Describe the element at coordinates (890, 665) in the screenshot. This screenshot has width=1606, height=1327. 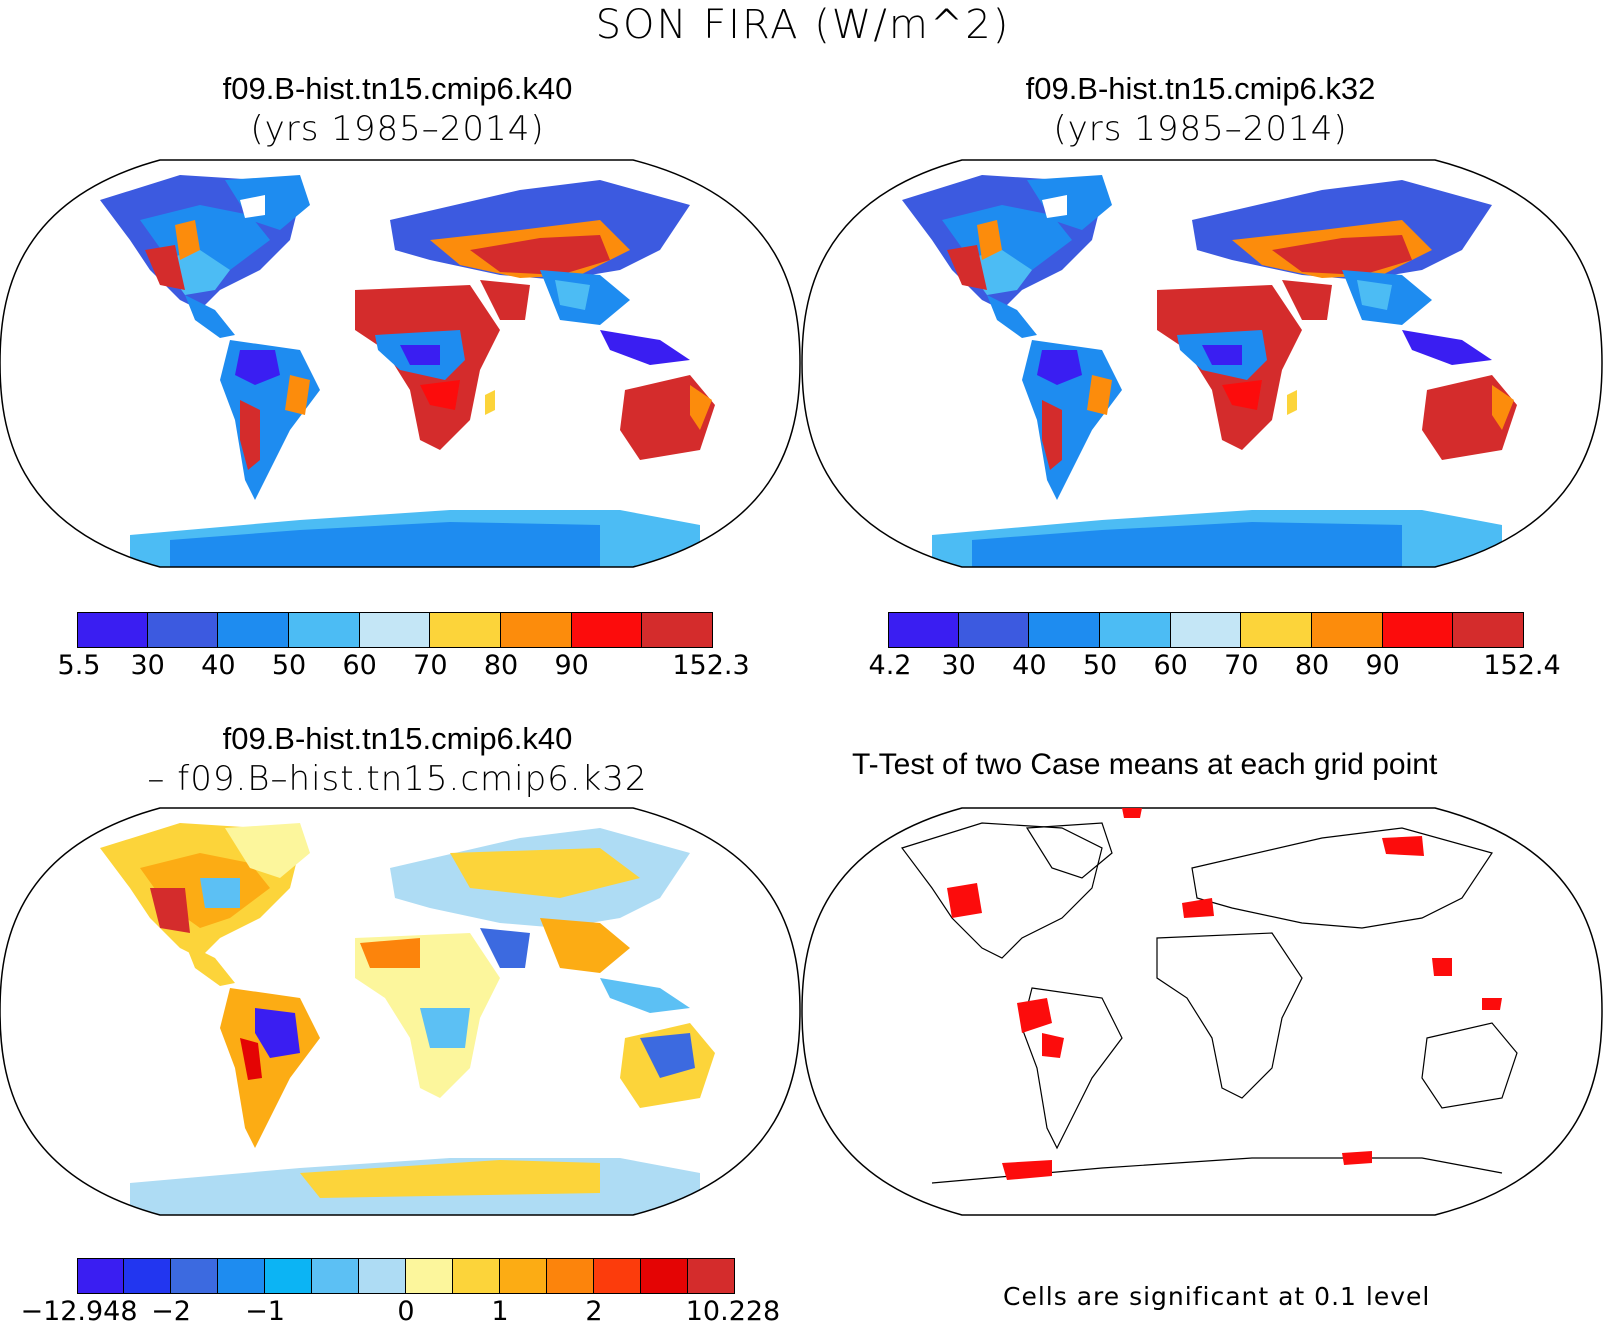
I see `colorbar-tick-label: 4.2` at that location.